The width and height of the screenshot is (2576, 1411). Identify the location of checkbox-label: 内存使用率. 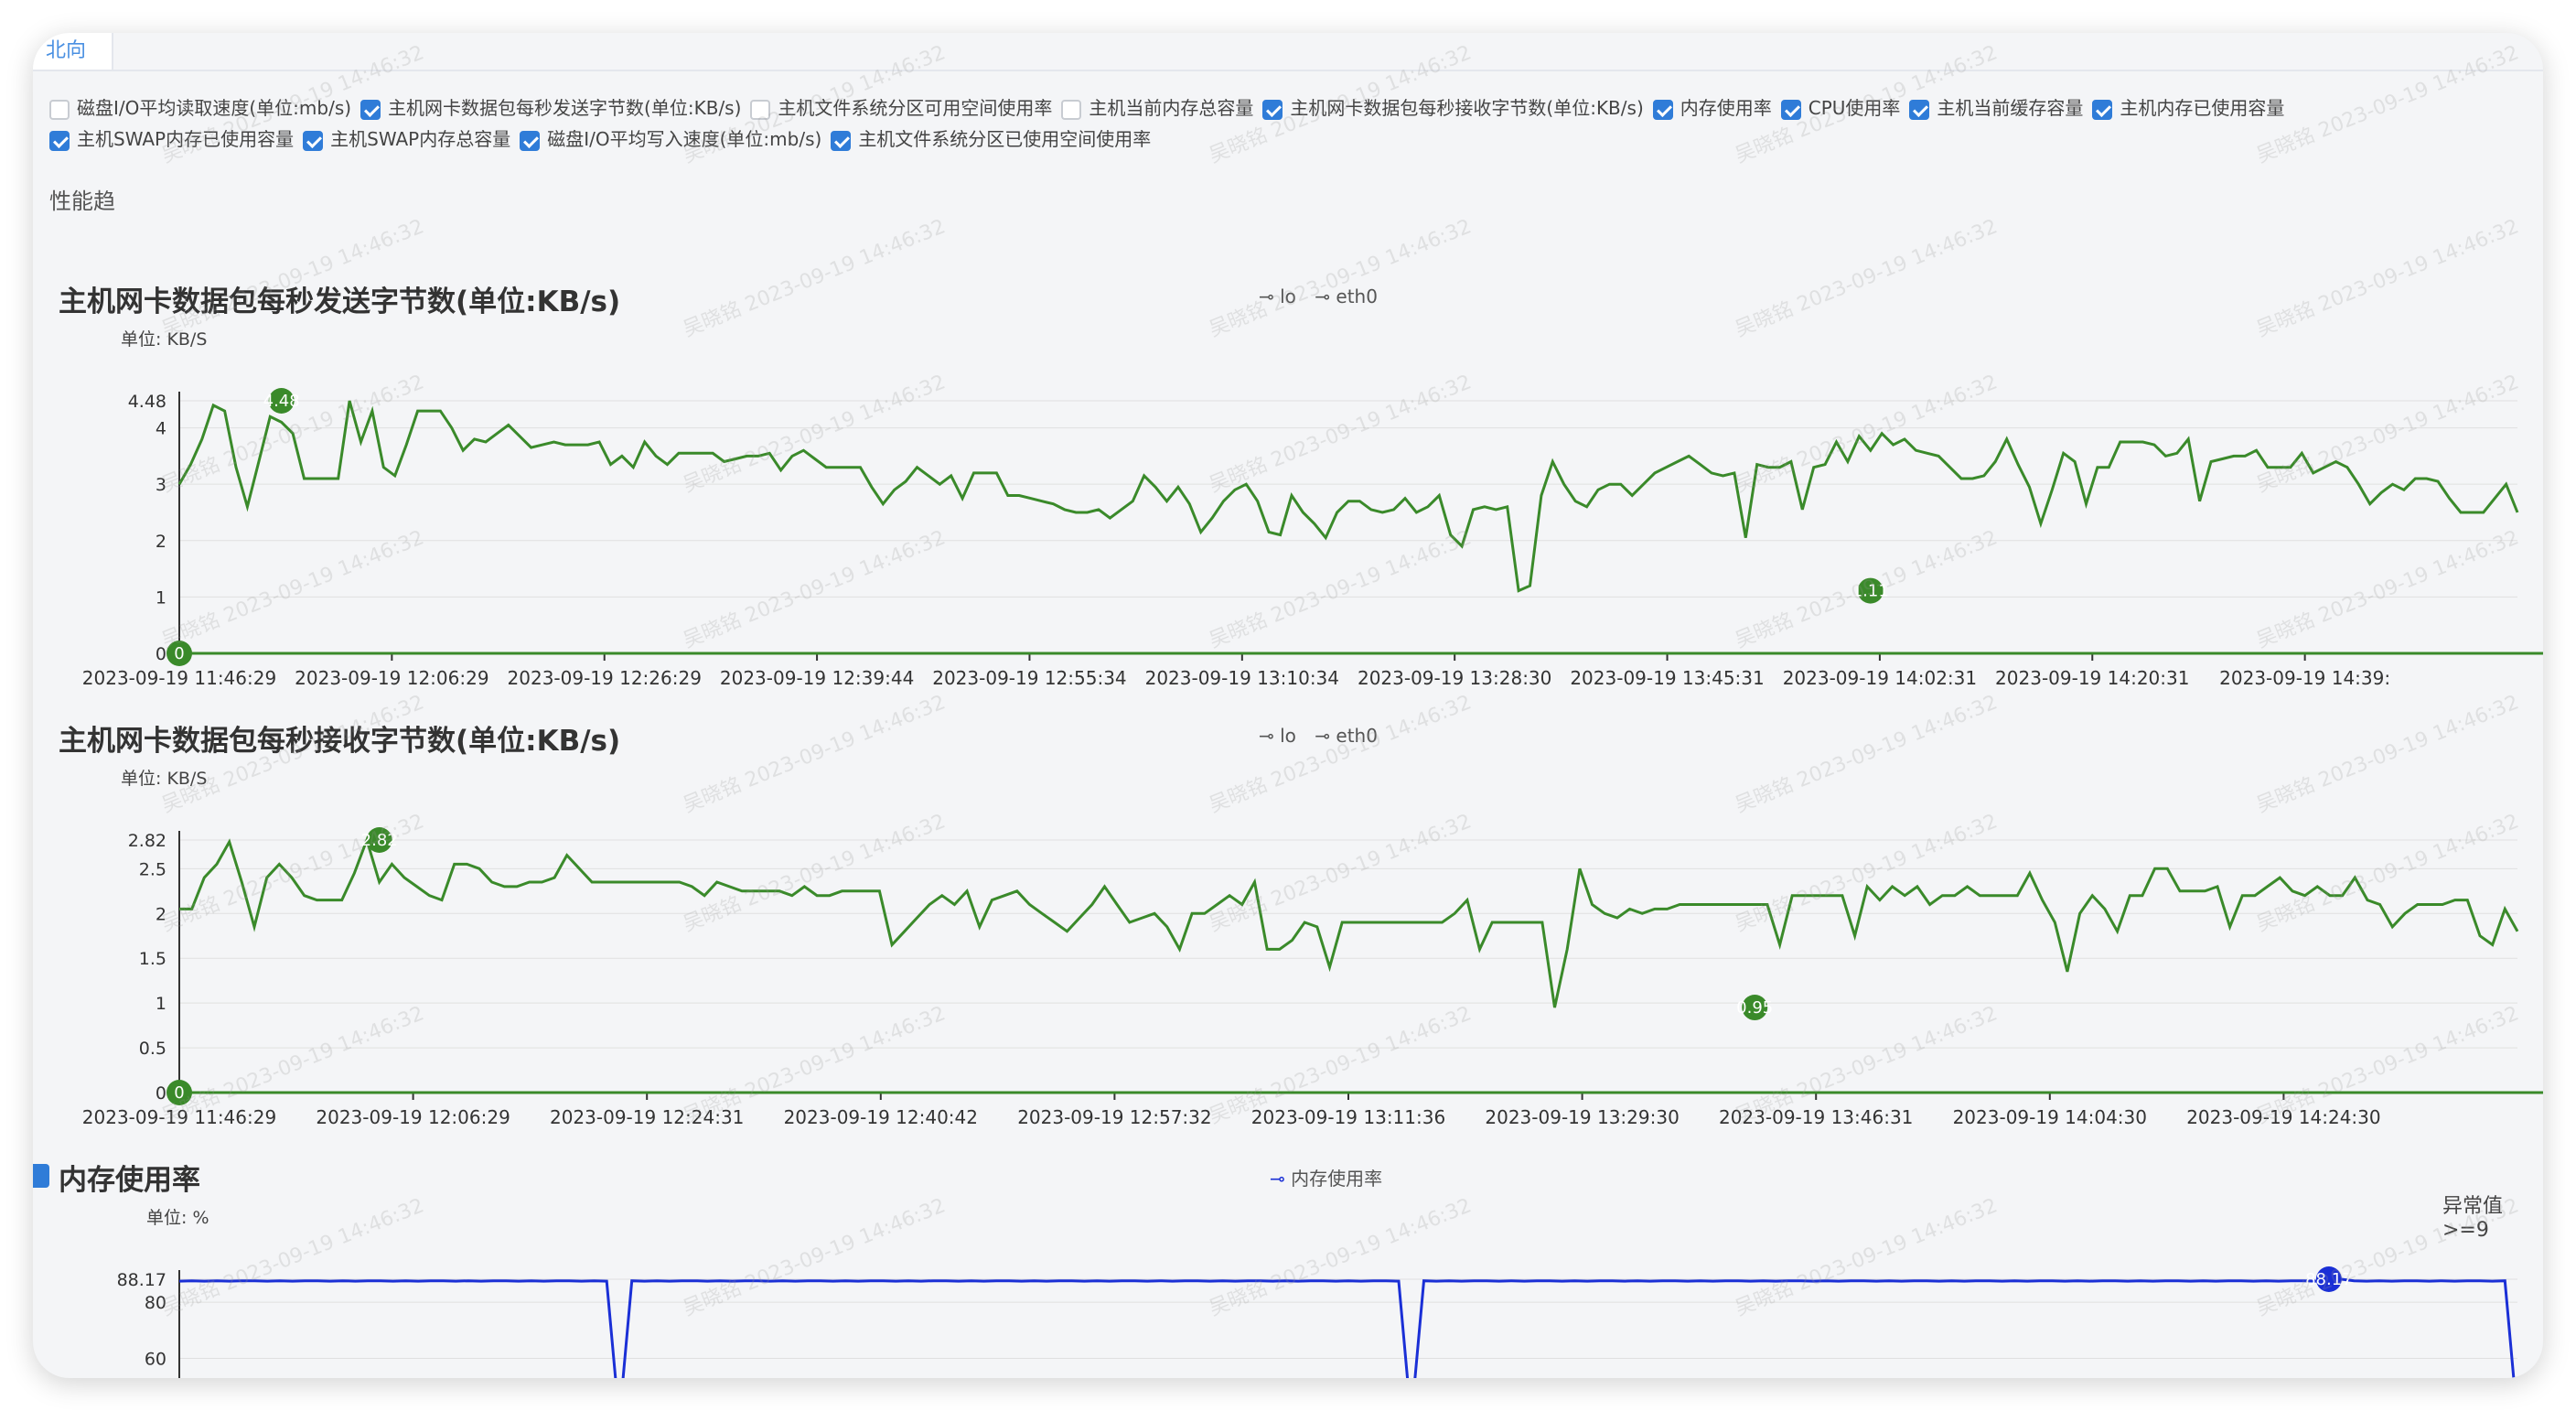
(1726, 108).